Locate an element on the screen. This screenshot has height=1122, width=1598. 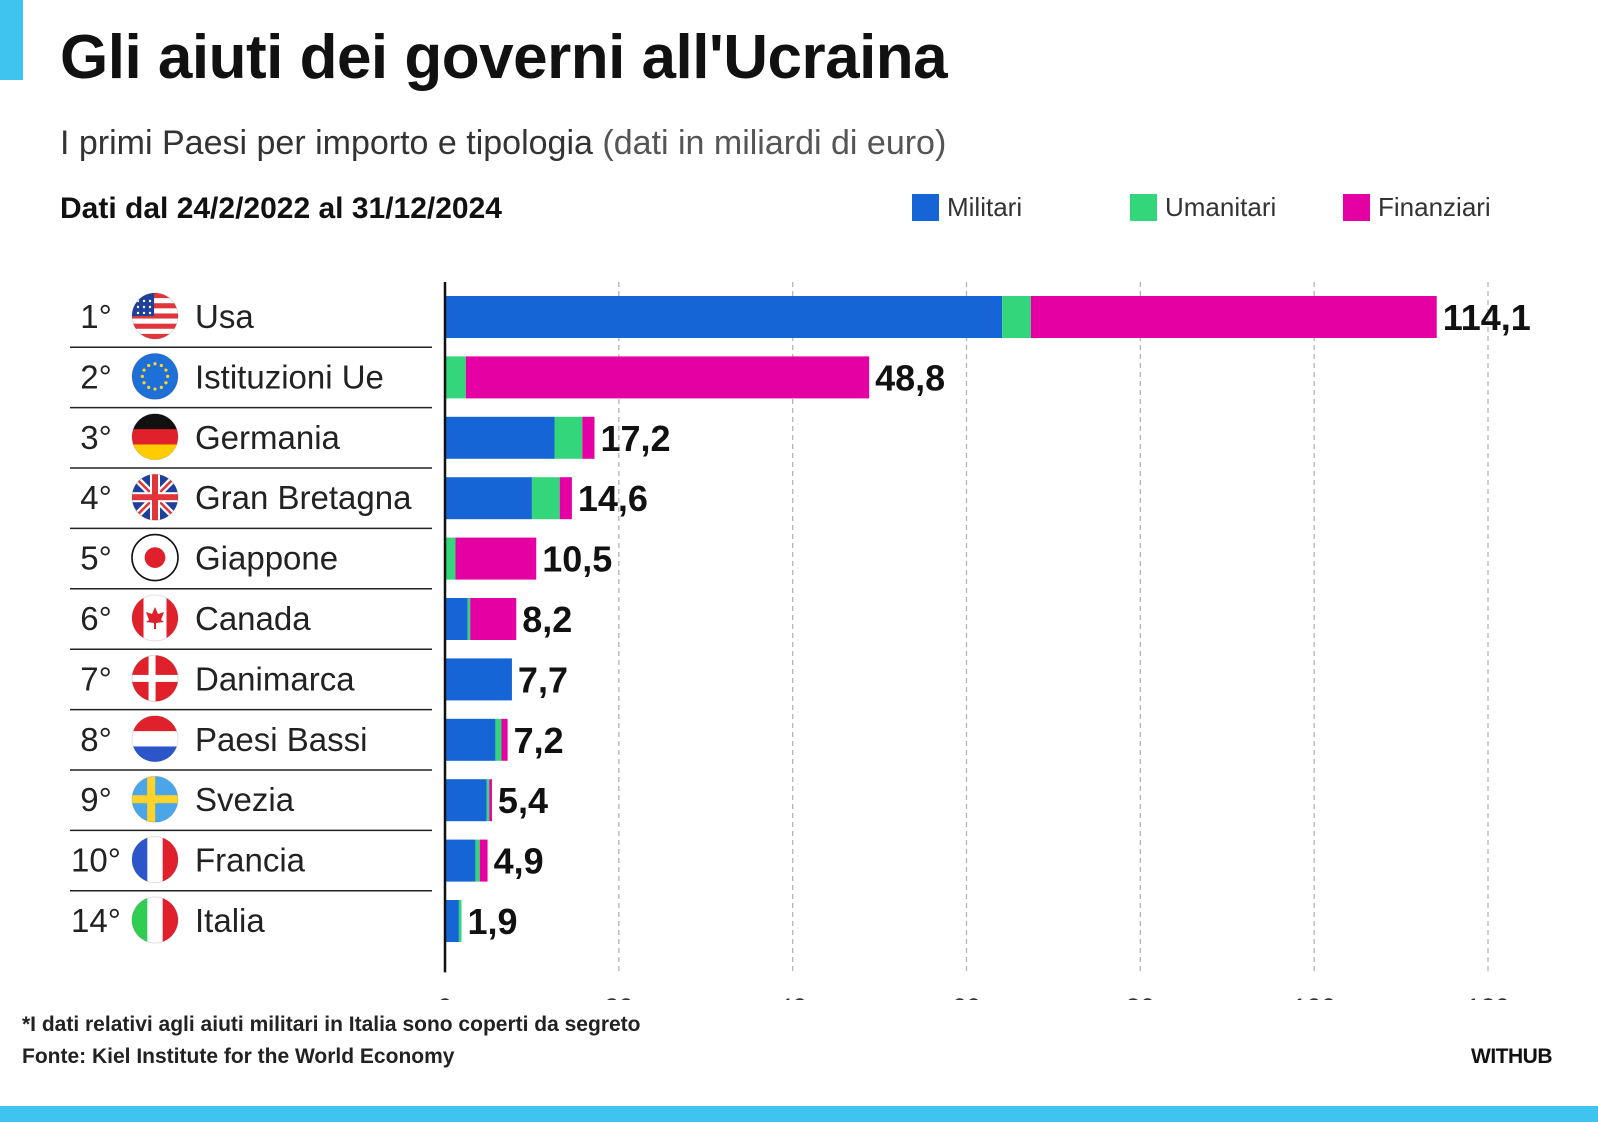
legend-item-finanziari: Finanziari is located at coordinates (1417, 207).